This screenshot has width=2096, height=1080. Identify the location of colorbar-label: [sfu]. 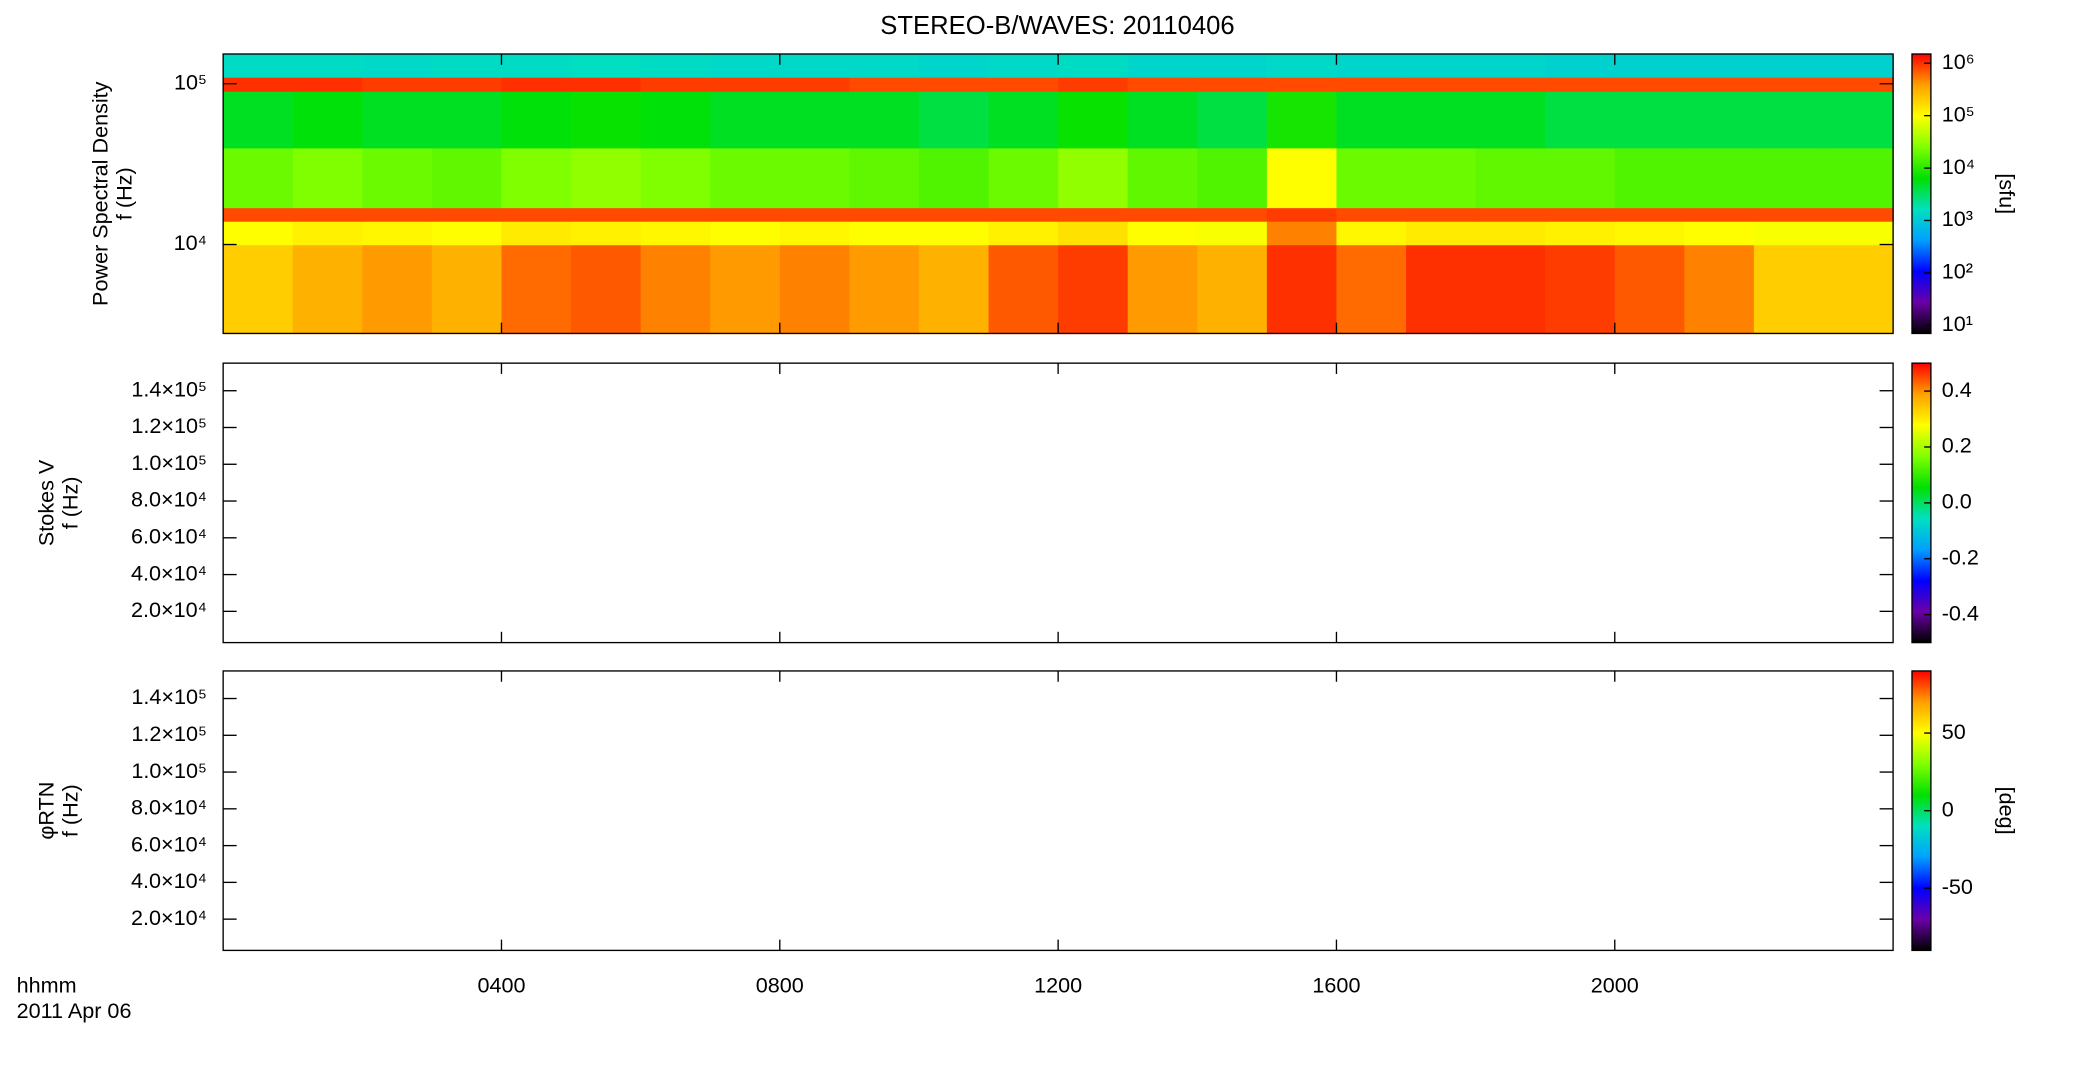
(2006, 193).